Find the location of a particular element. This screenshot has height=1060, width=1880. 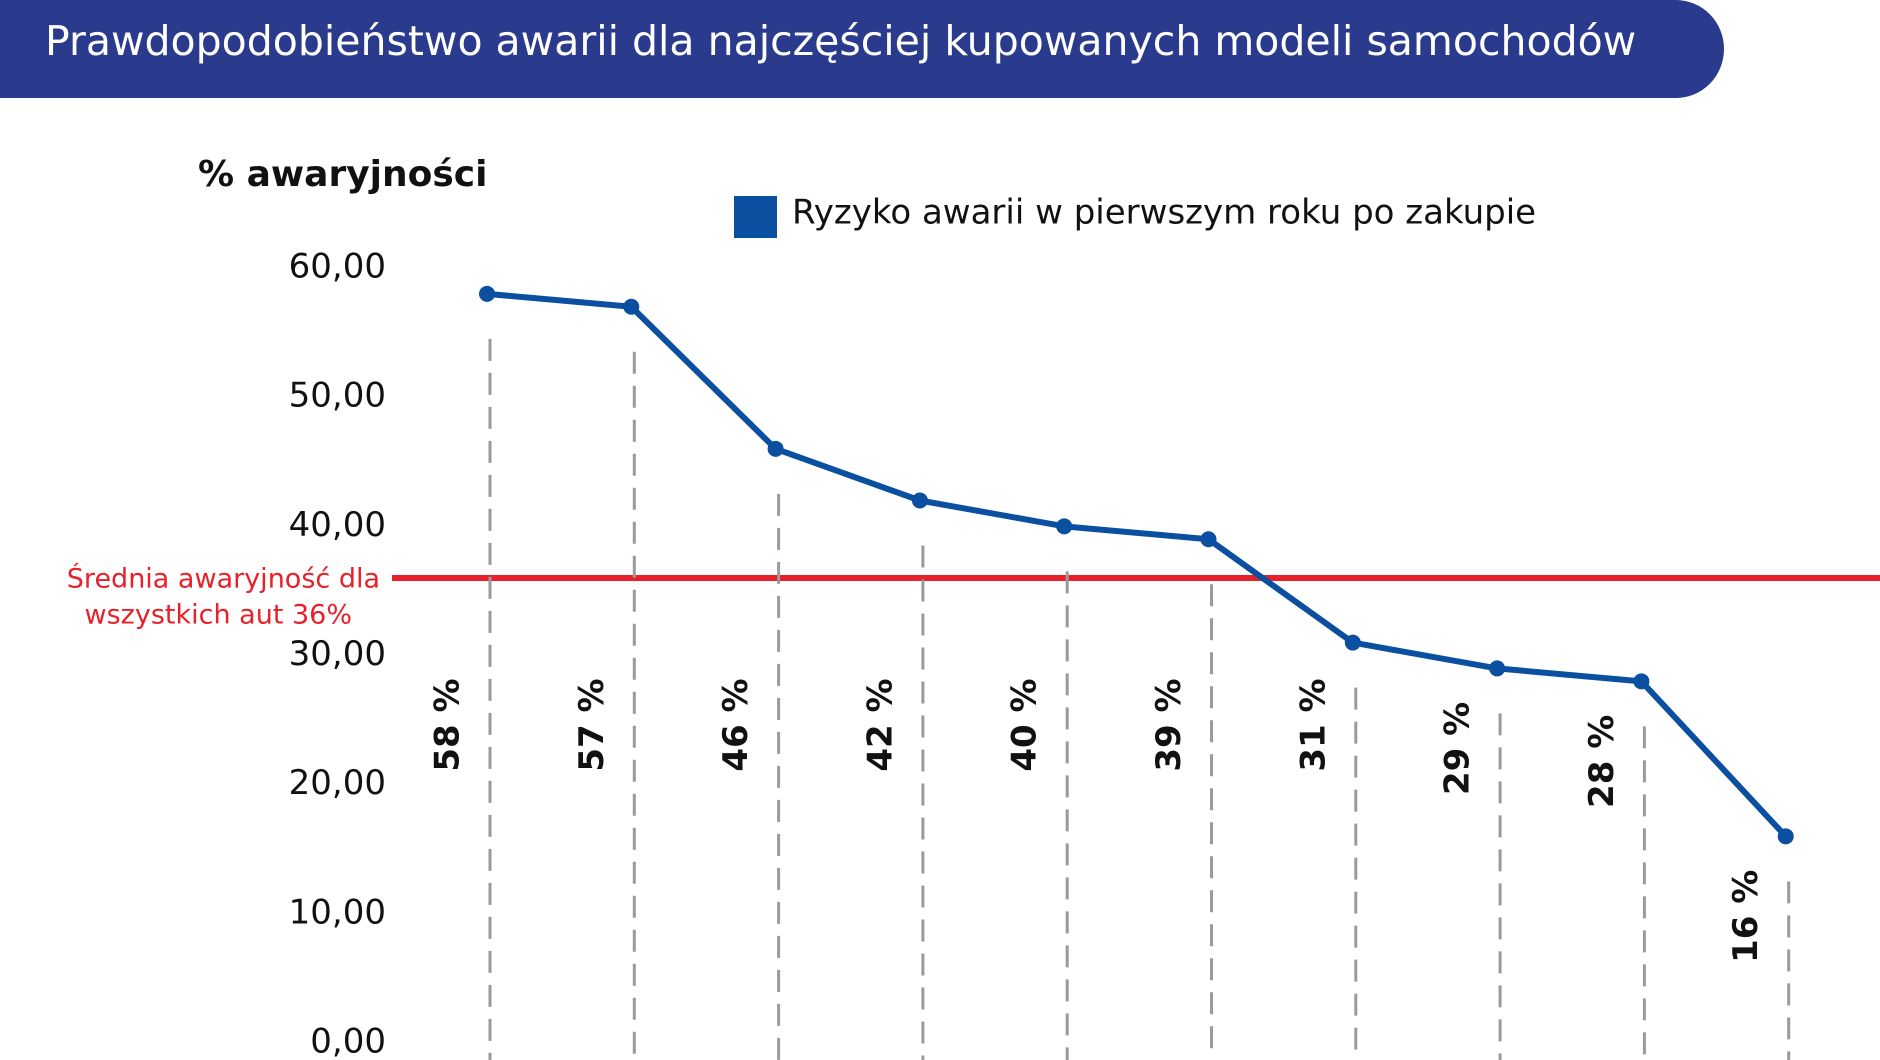

y-tick-label: 10,00 is located at coordinates (337, 912).